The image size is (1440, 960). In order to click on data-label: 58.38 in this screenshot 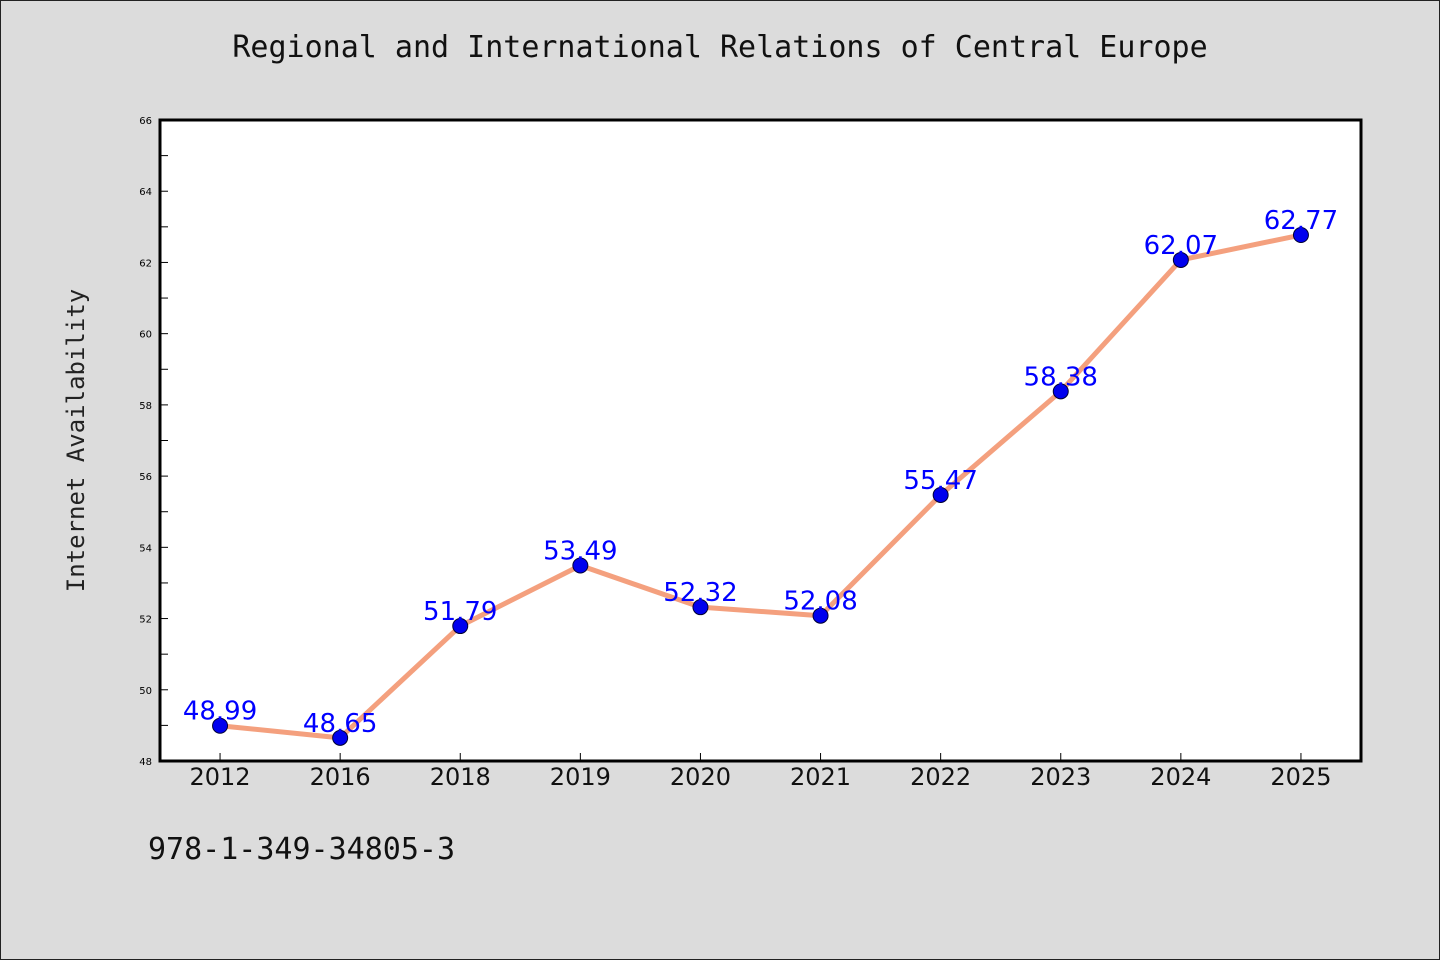, I will do `click(1061, 377)`.